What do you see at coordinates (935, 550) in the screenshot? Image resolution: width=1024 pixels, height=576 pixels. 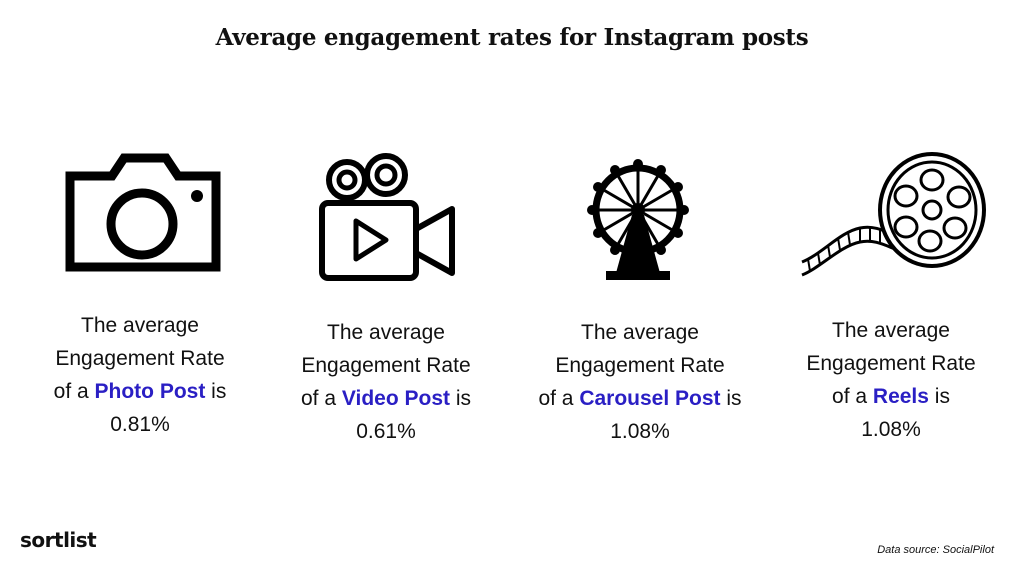 I see `data-source-note: Data source: SocialPilot` at bounding box center [935, 550].